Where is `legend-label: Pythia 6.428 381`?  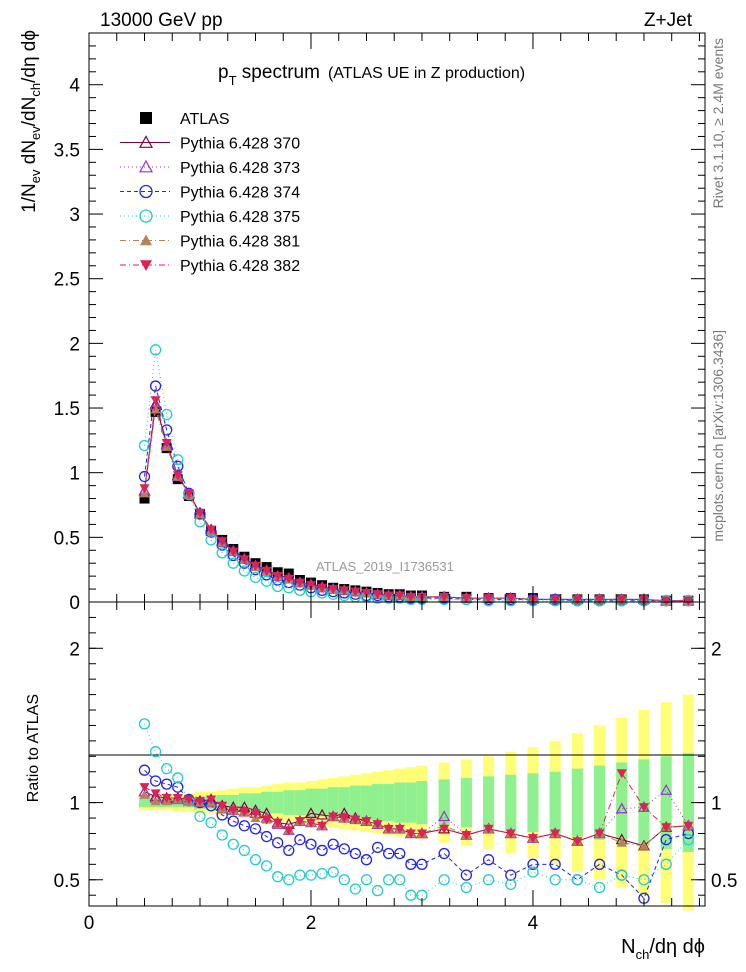
legend-label: Pythia 6.428 381 is located at coordinates (240, 242).